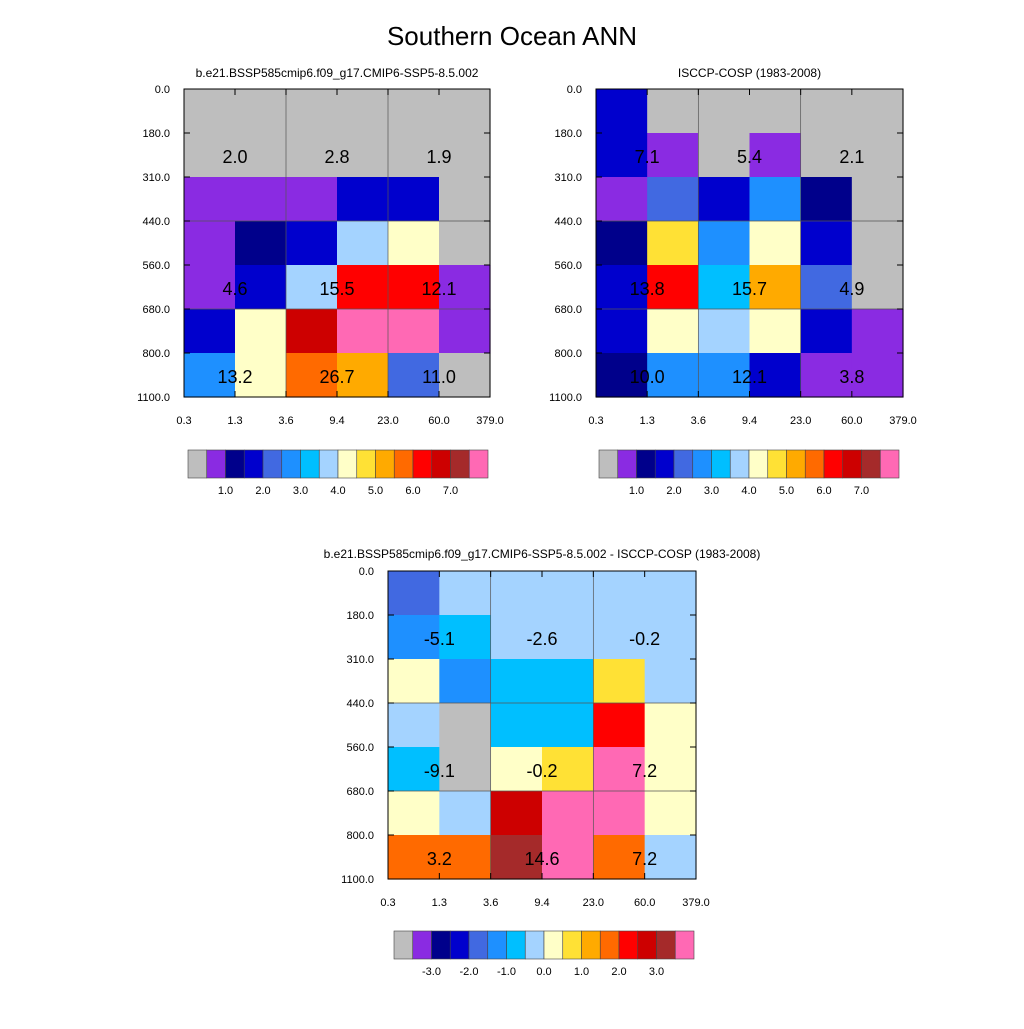 This screenshot has height=1029, width=1024. I want to click on x-tick-label: 379.0, so click(696, 903).